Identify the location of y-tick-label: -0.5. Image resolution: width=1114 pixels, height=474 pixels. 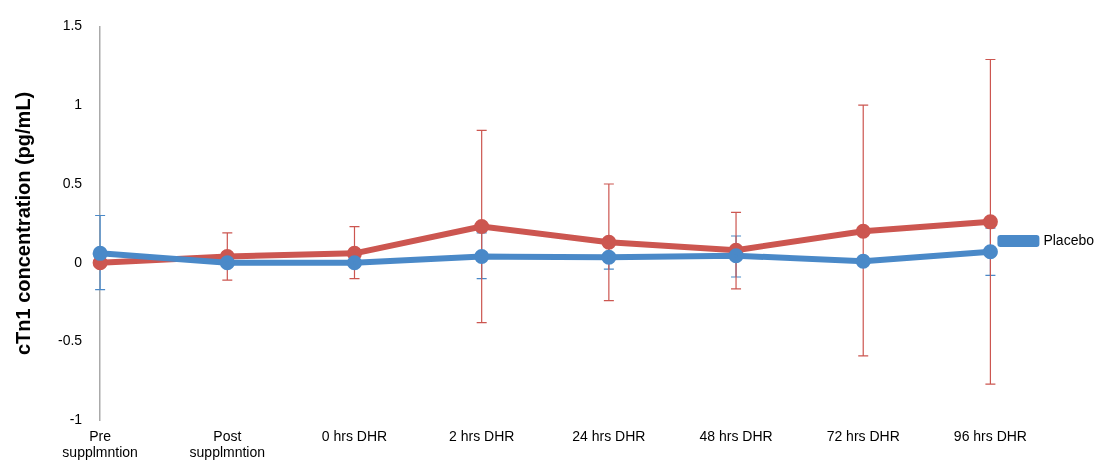
(70, 340).